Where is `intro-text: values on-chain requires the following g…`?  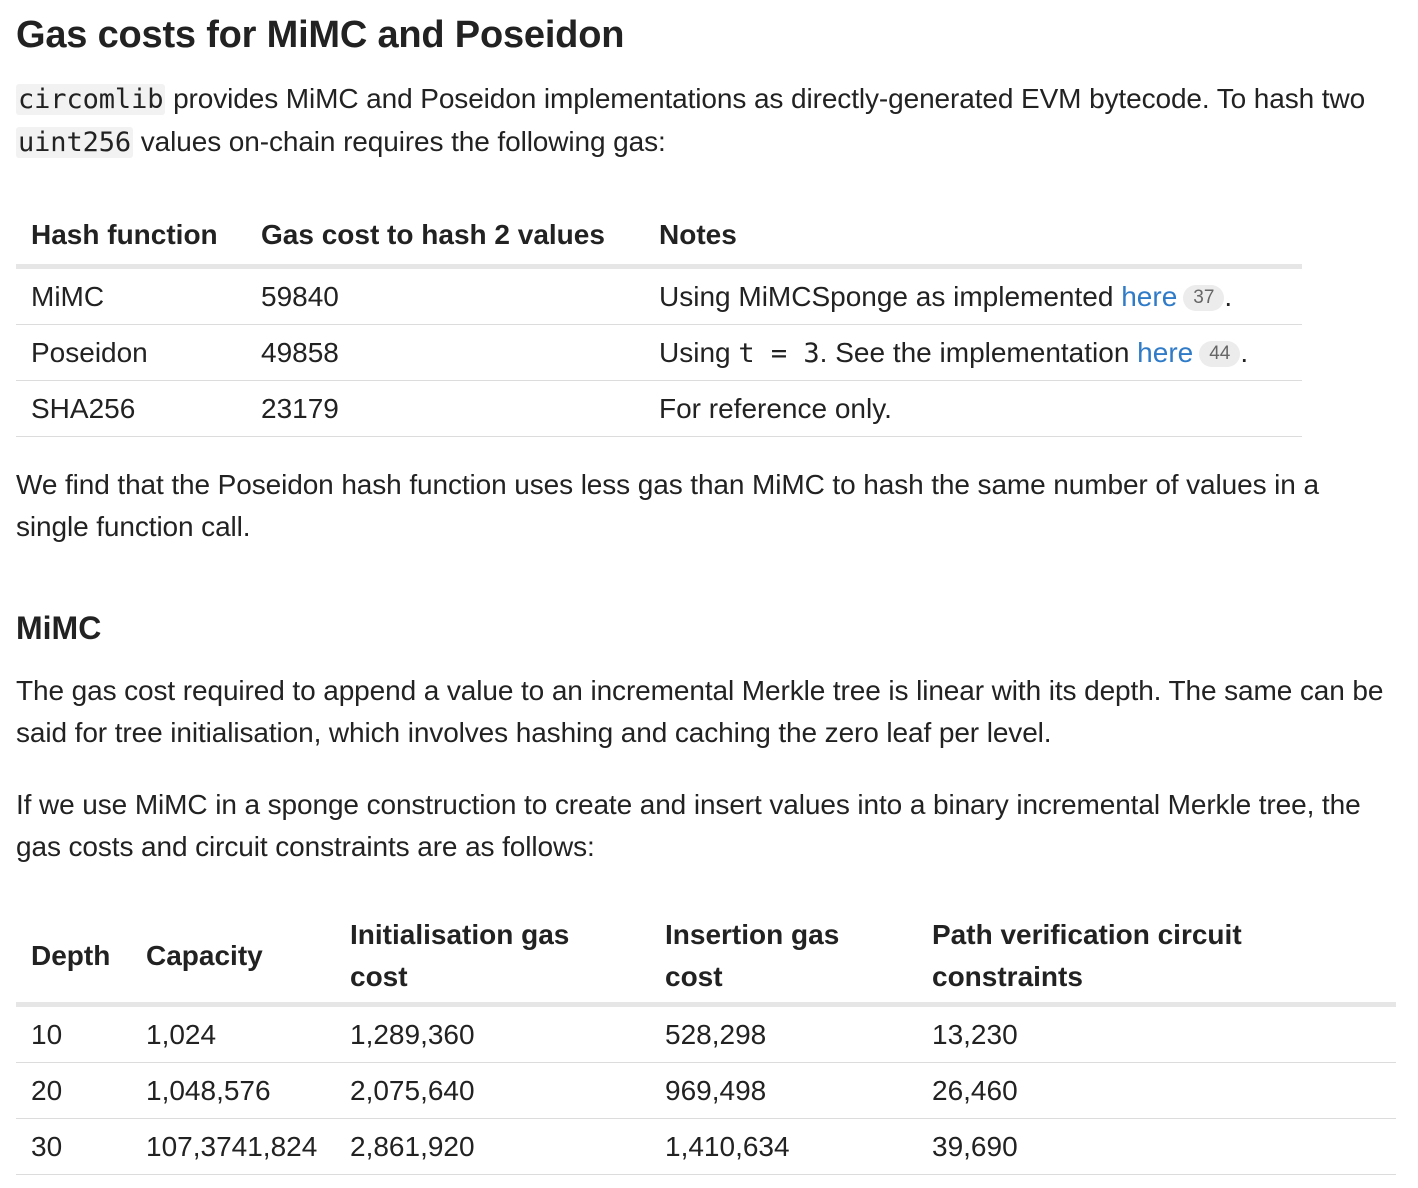
intro-text: values on-chain requires the following g… is located at coordinates (399, 141).